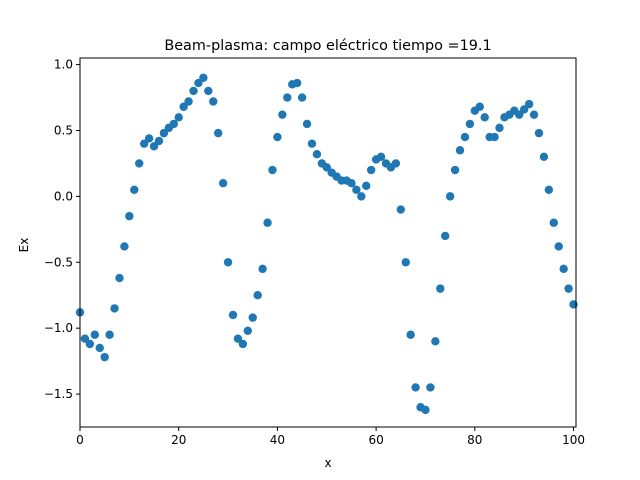 This screenshot has height=480, width=640. What do you see at coordinates (80, 440) in the screenshot?
I see `x-tick-label: 0` at bounding box center [80, 440].